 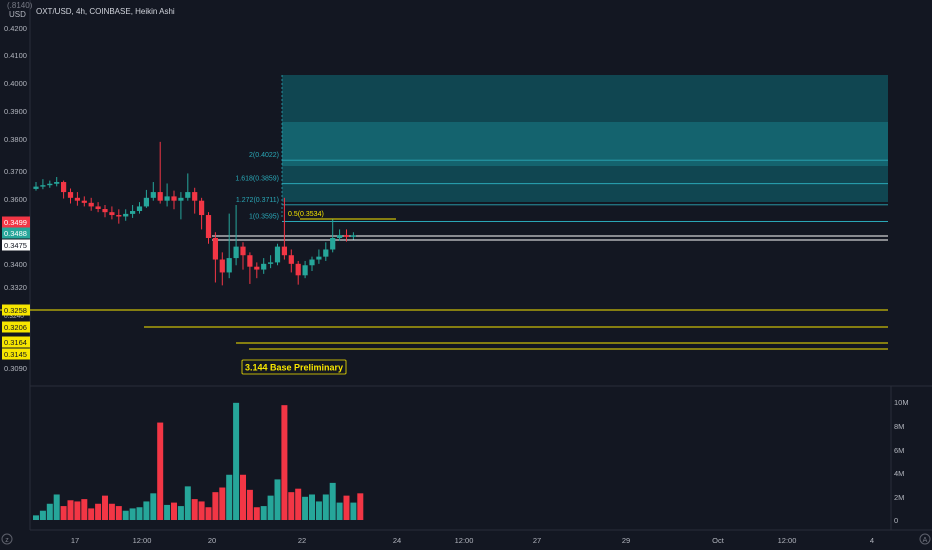 What do you see at coordinates (20, 5) in the screenshot?
I see `price-scale-settings: (.8140)` at bounding box center [20, 5].